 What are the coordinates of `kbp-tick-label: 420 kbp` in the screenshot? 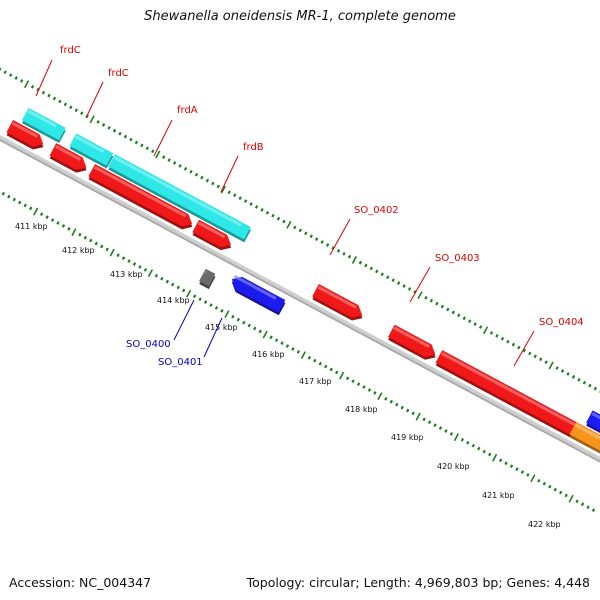 It's located at (453, 466).